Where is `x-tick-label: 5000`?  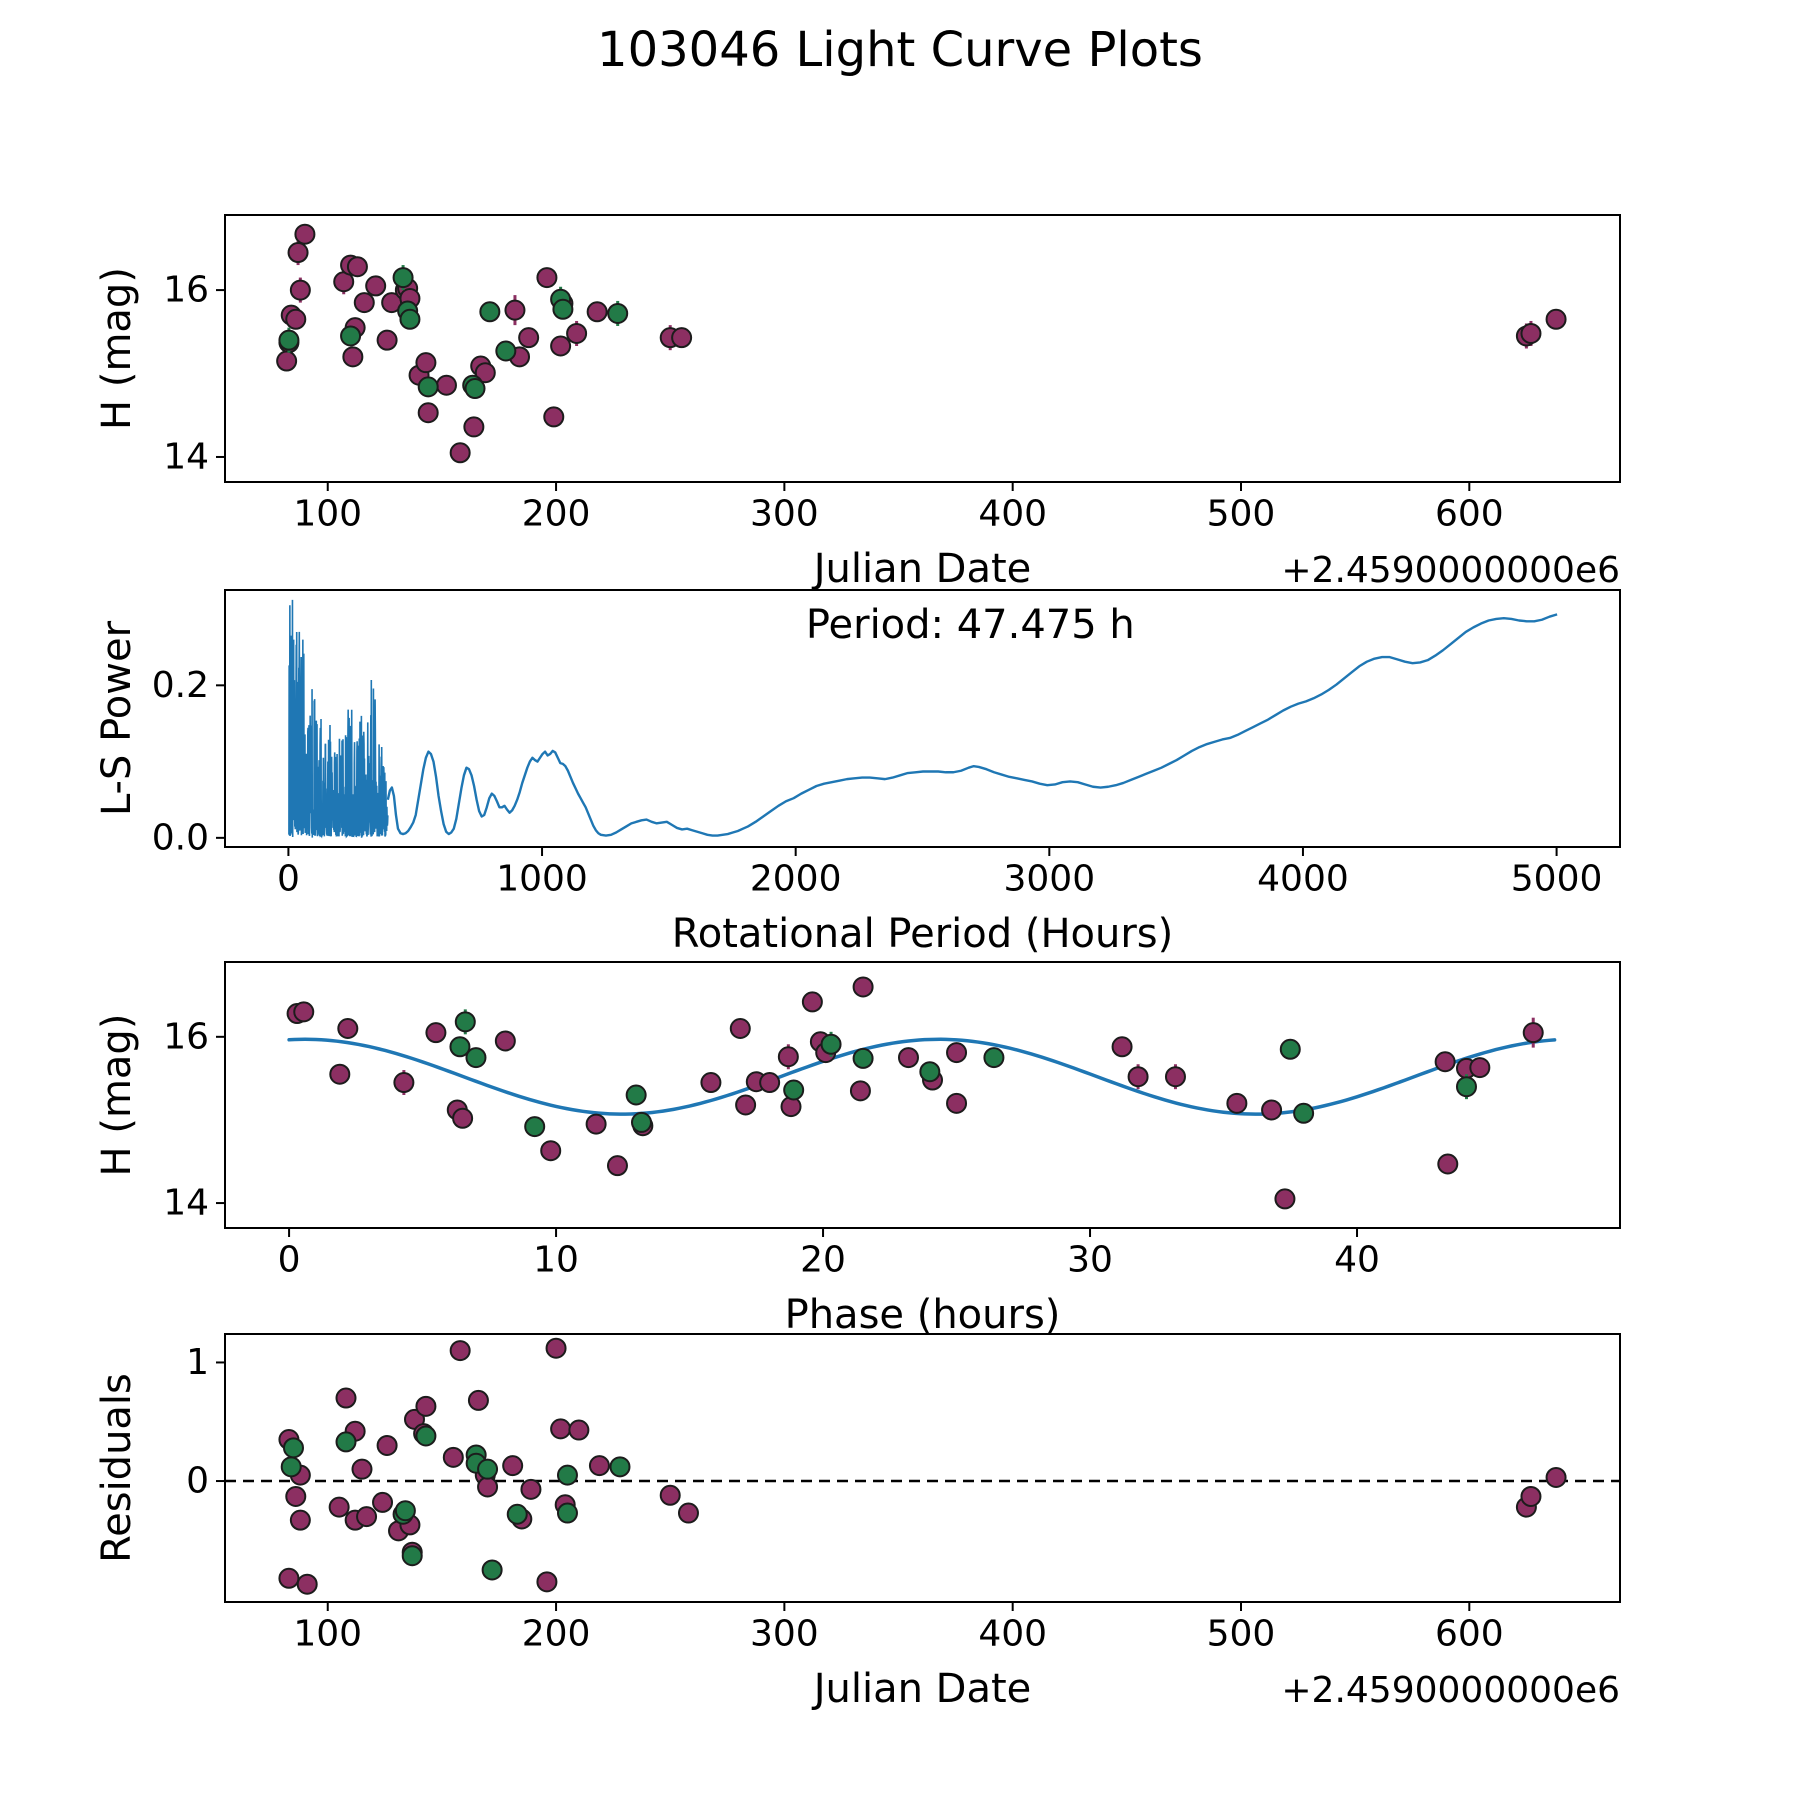
x-tick-label: 5000 is located at coordinates (1557, 879).